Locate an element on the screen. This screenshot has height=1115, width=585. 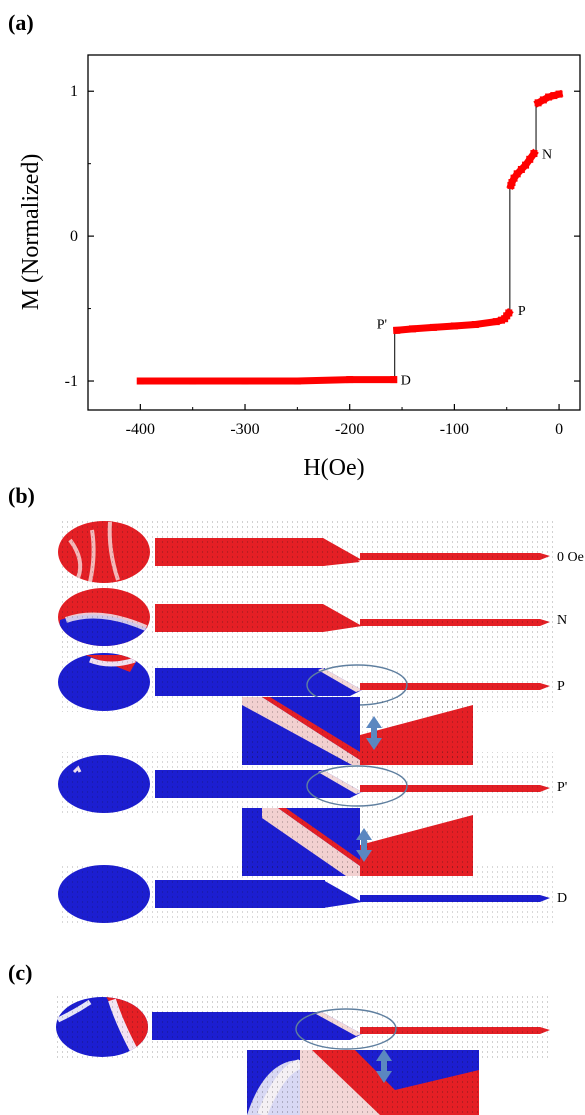
jump-lines is located at coordinates (465, 241).